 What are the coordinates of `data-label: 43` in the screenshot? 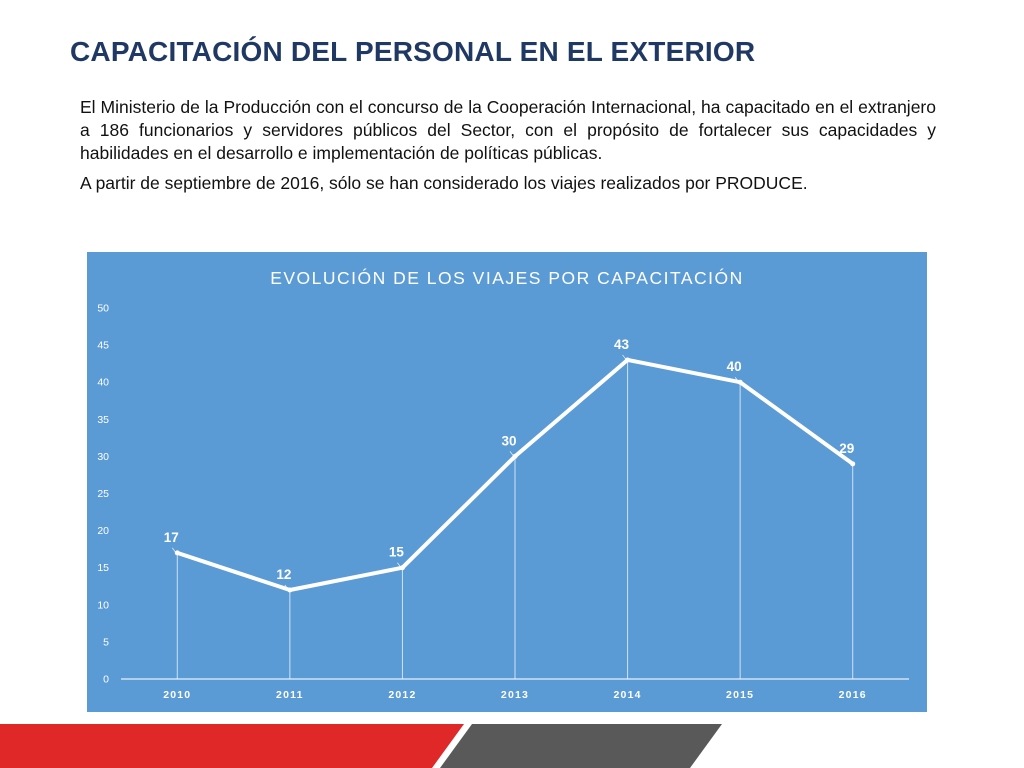 It's located at (622, 344).